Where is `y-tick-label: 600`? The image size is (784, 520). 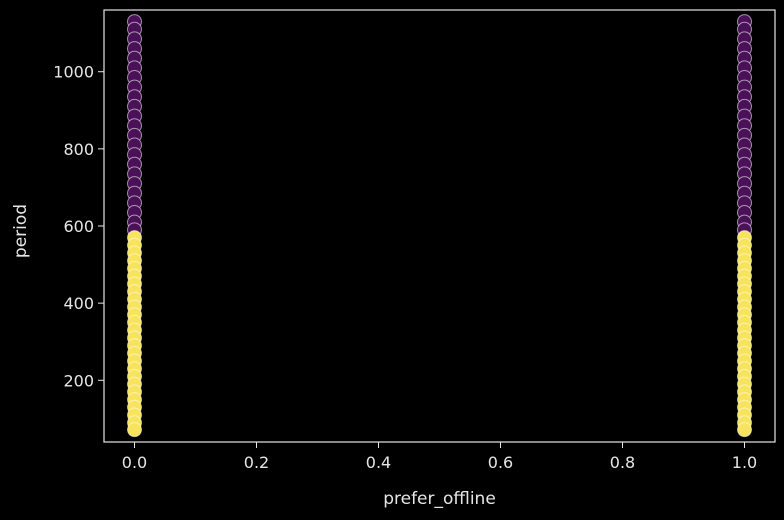
y-tick-label: 600 is located at coordinates (78, 226).